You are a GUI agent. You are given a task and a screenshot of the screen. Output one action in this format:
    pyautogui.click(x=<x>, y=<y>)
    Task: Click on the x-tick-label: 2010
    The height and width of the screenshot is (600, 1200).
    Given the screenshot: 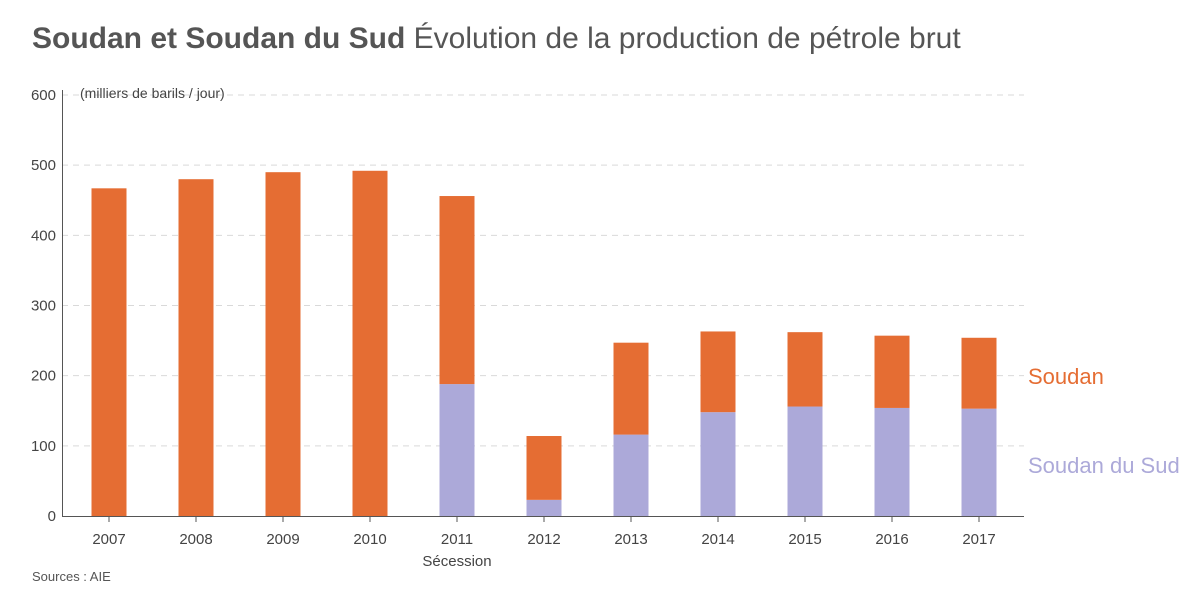 What is the action you would take?
    pyautogui.click(x=369, y=539)
    